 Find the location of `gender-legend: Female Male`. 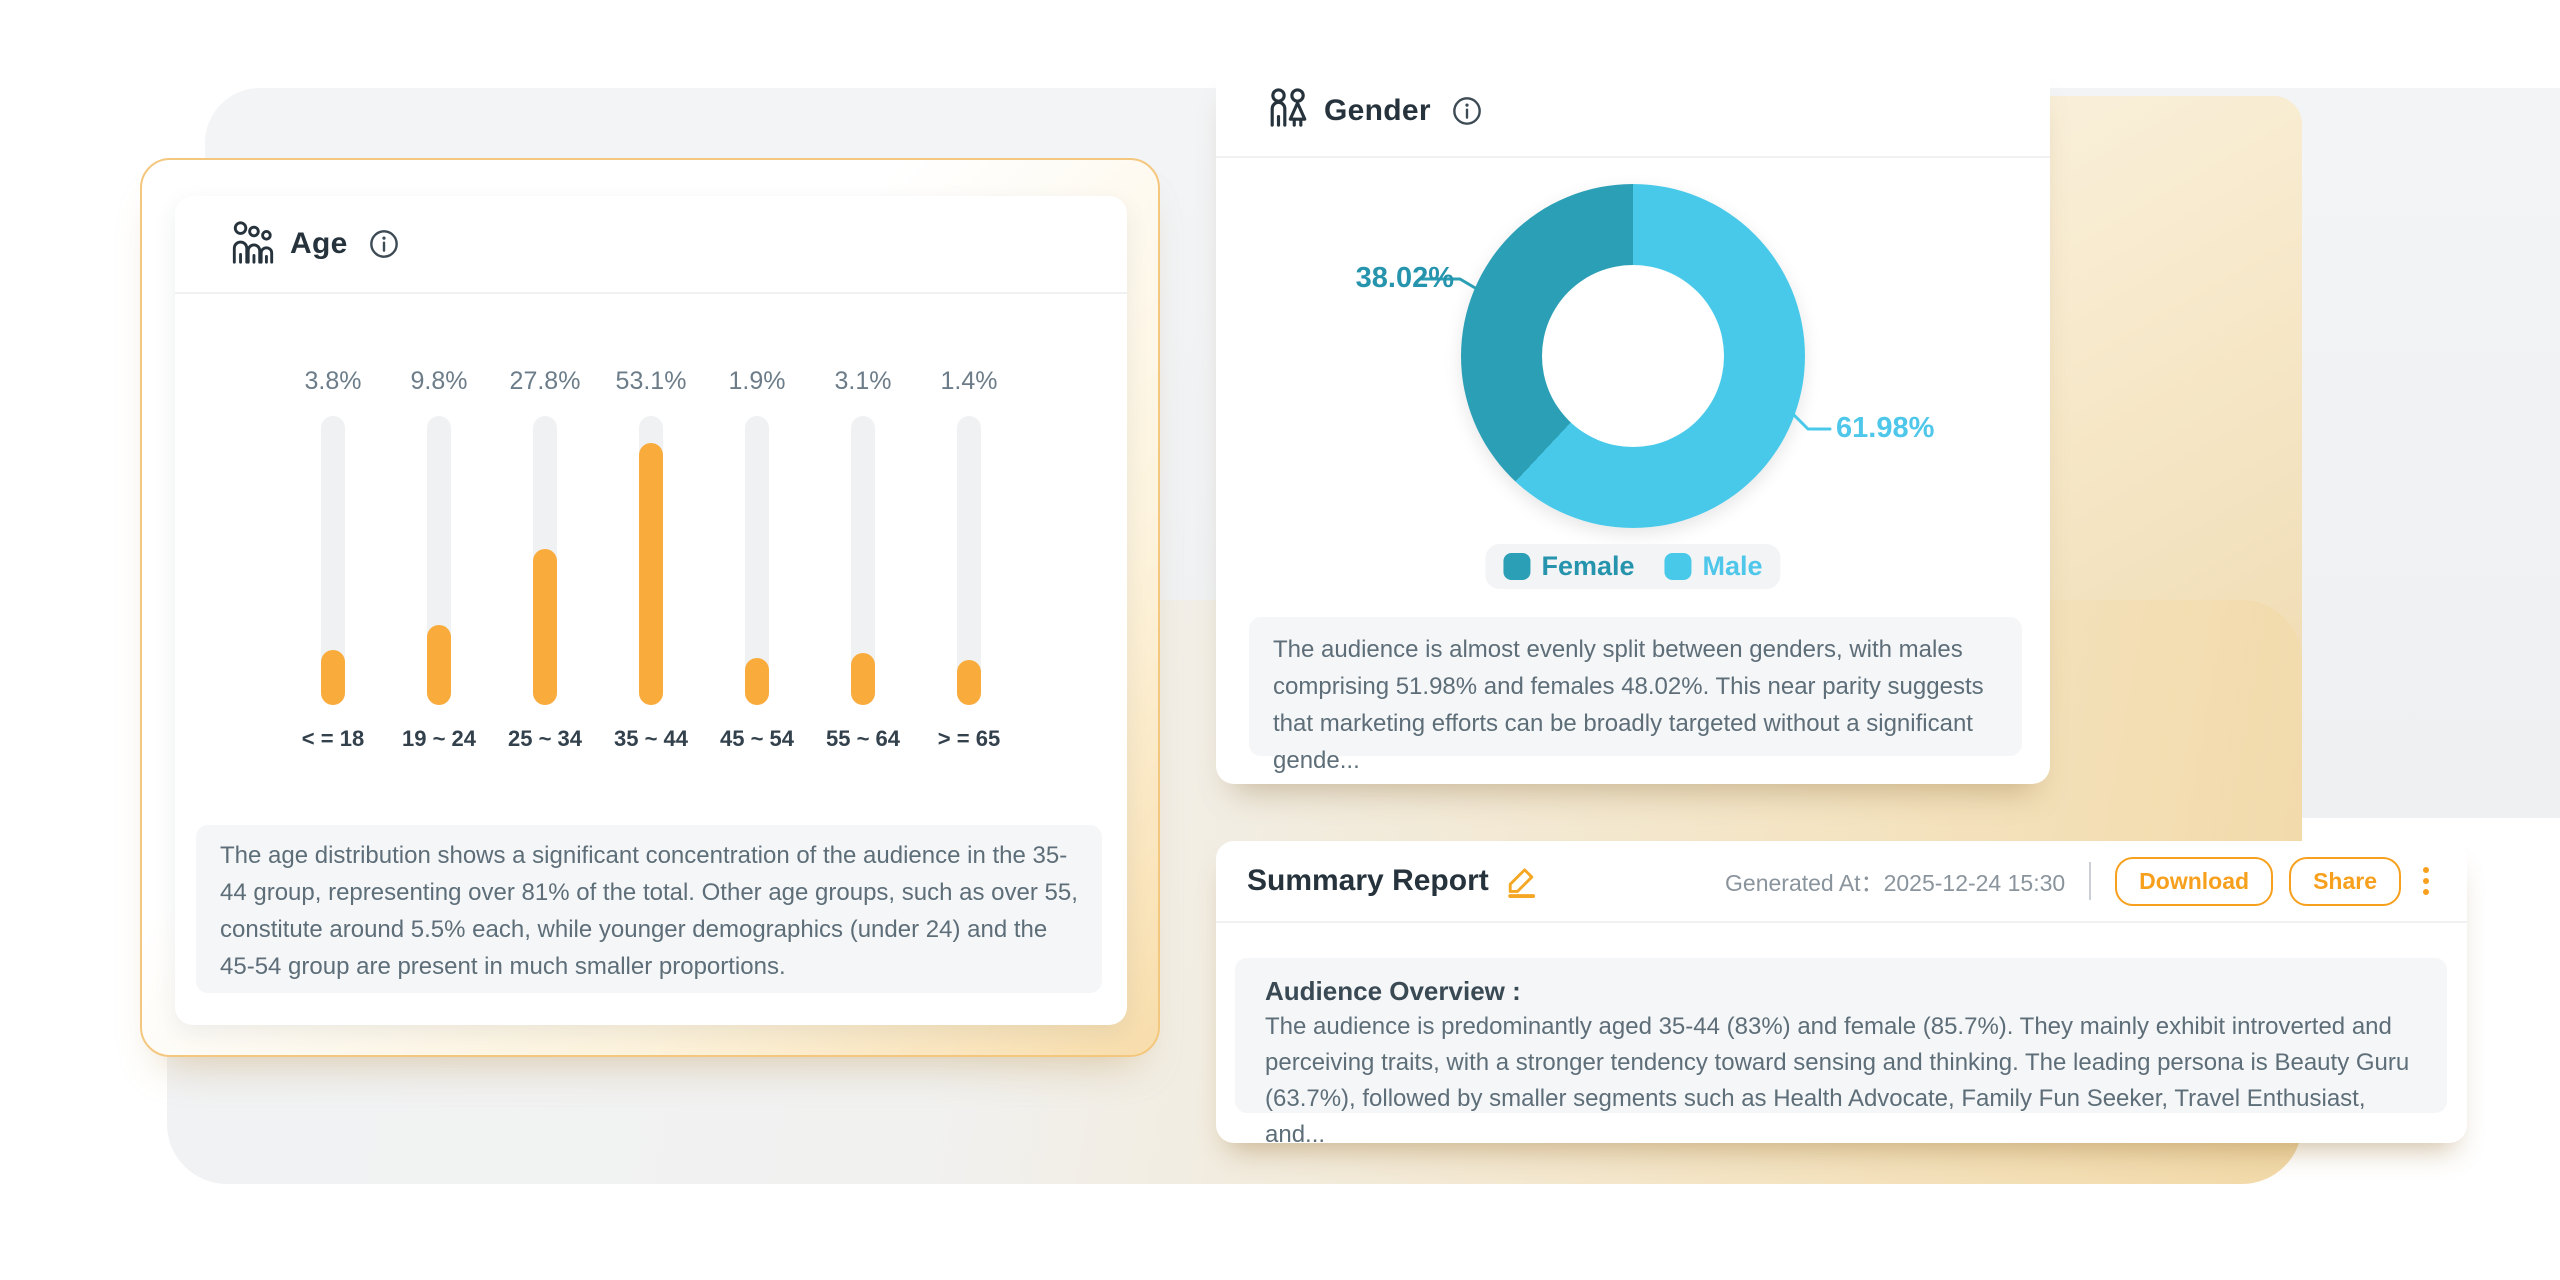

gender-legend: Female Male is located at coordinates (1633, 566).